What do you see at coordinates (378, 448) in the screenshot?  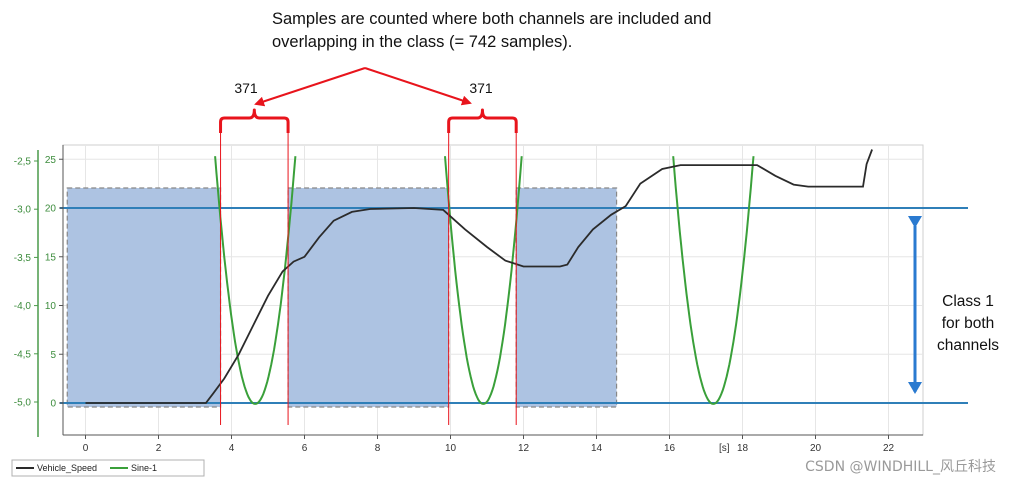 I see `x-tick-label: 8` at bounding box center [378, 448].